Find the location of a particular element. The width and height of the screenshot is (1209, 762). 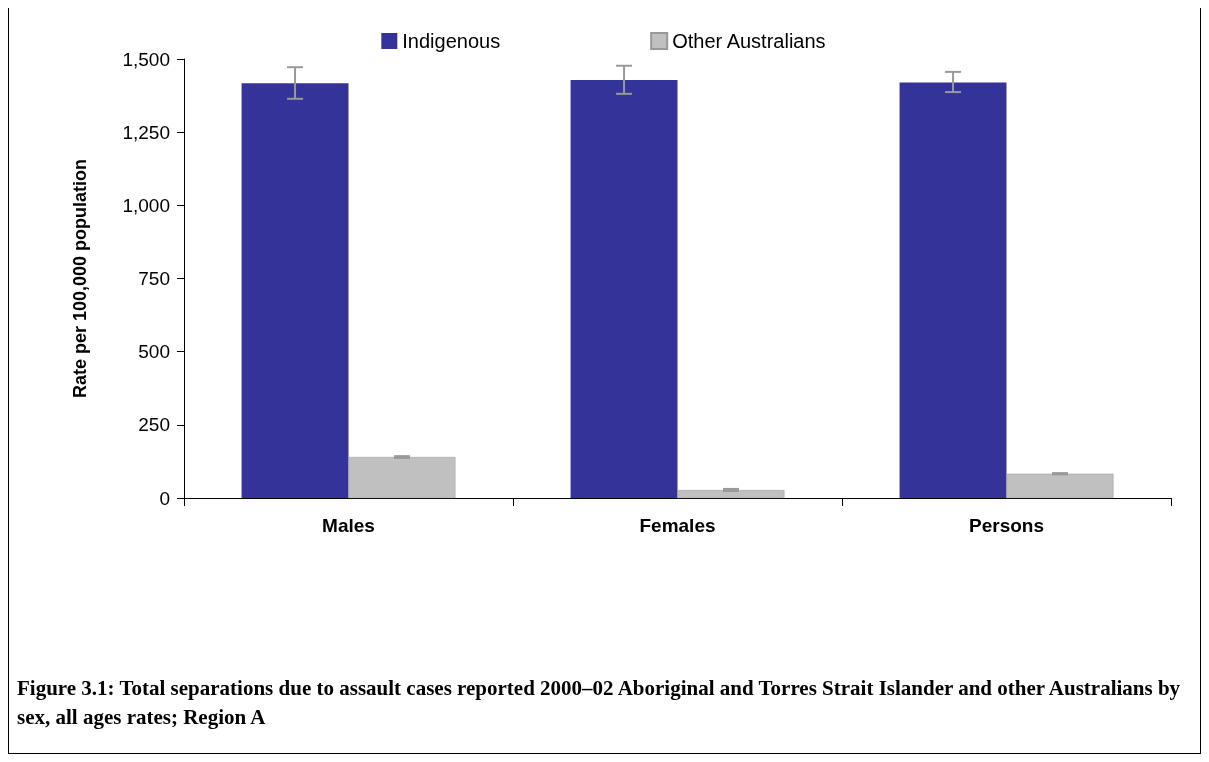

caption: Figure 3.1: Total separations due to assault cases reported 2000–02 Aboriginal and Torres Strait Islander and other Australians by sex, all ages rates; Region A is located at coordinates (599, 703).